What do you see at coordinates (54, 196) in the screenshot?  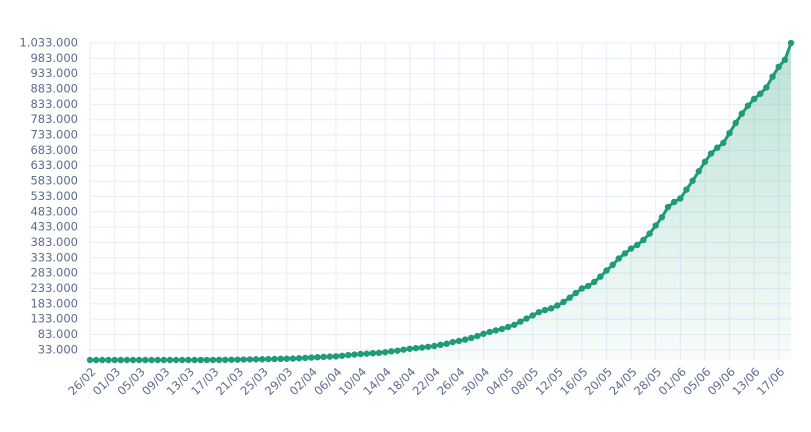 I see `y-tick-label: 533.000` at bounding box center [54, 196].